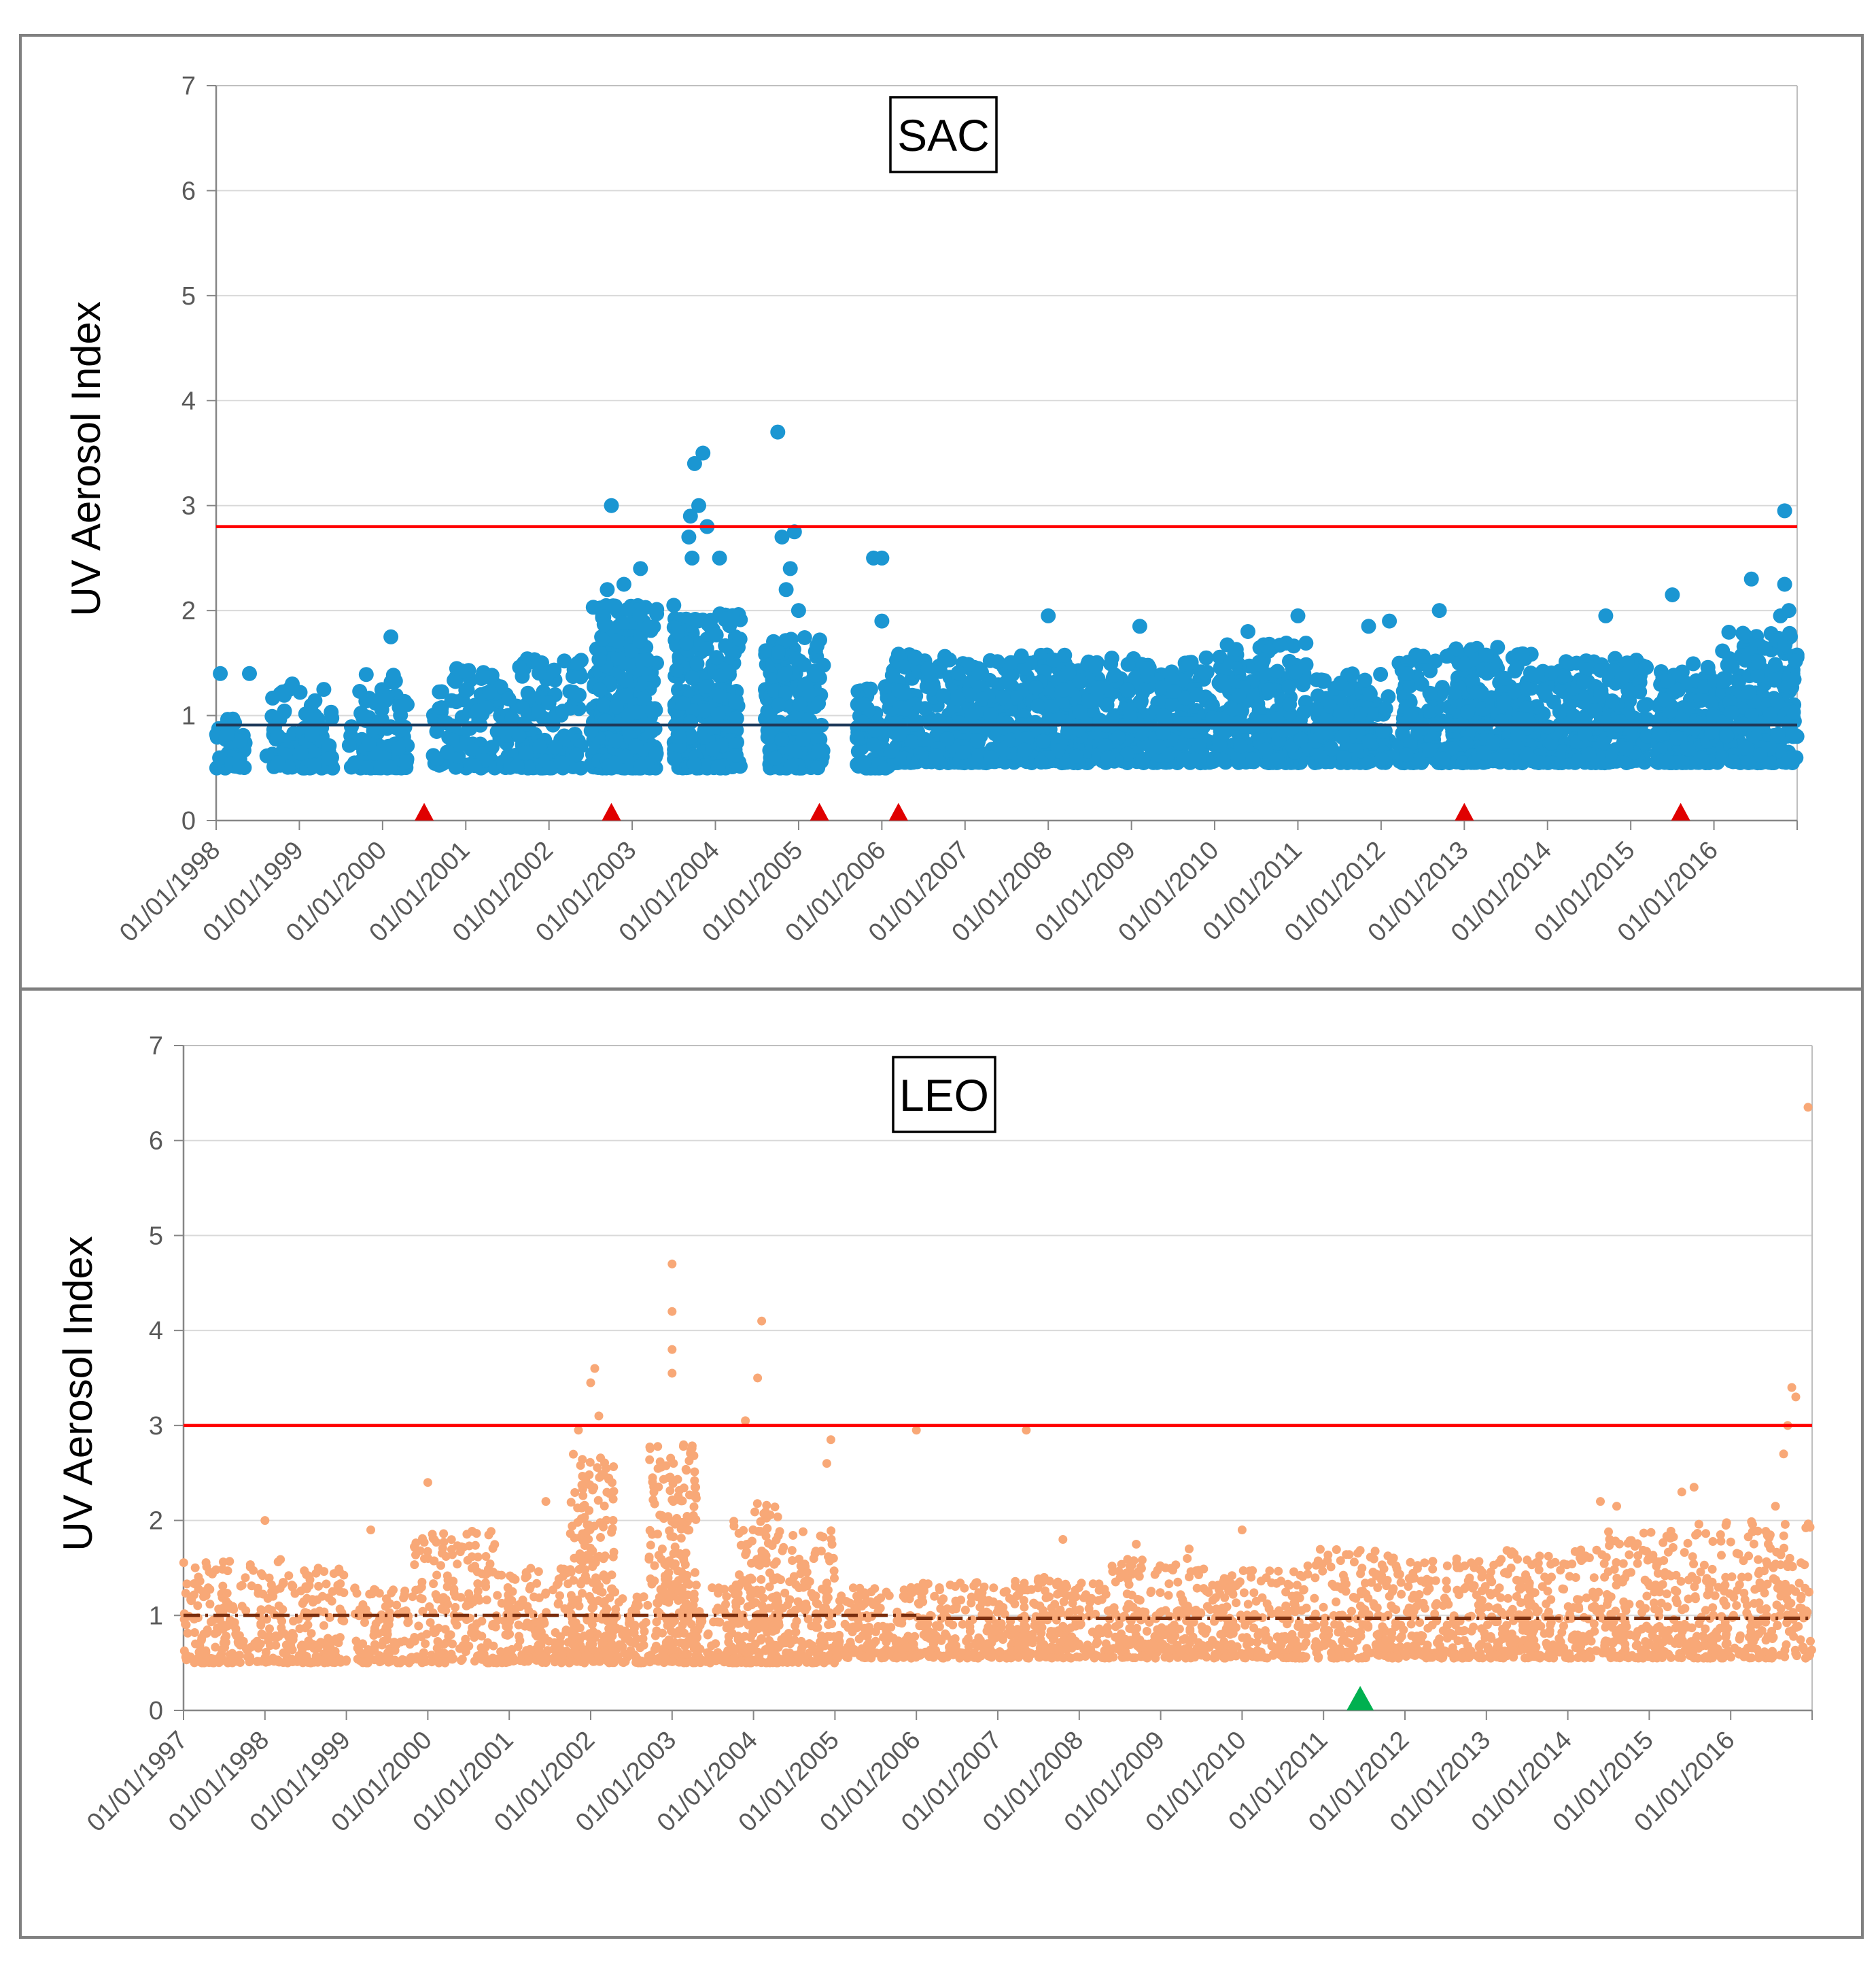  I want to click on leo-y-tick-label: 7, so click(156, 1046).